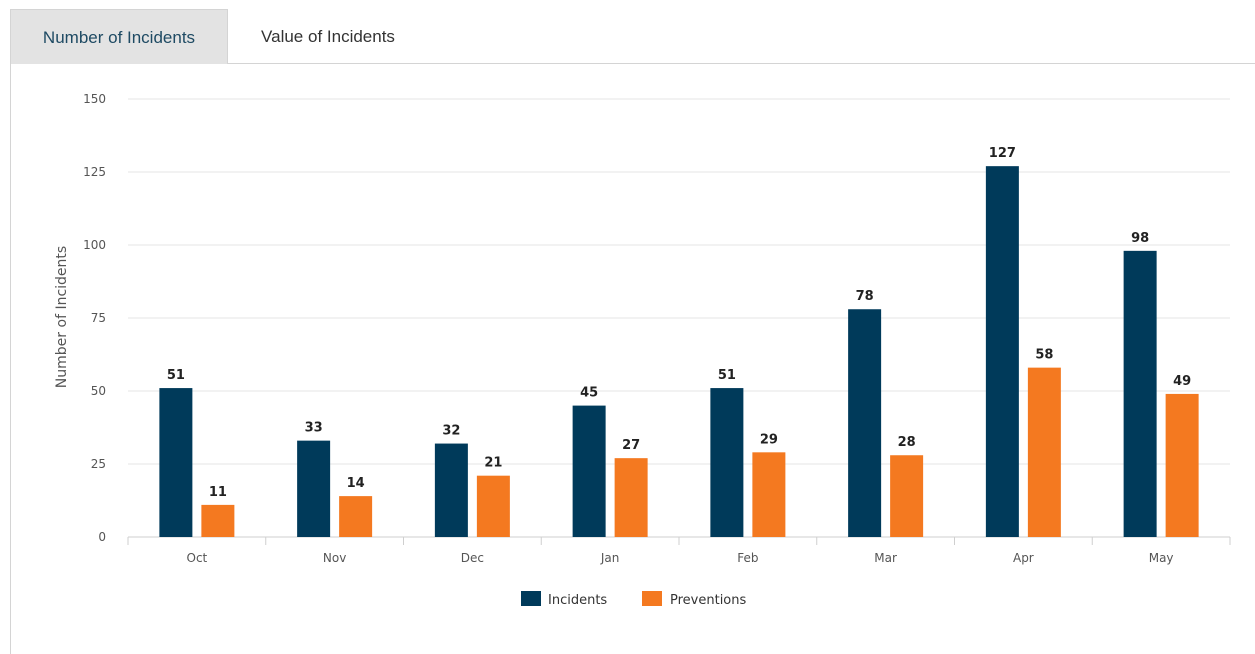 This screenshot has height=654, width=1255. I want to click on y-tick-label: 125, so click(94, 172).